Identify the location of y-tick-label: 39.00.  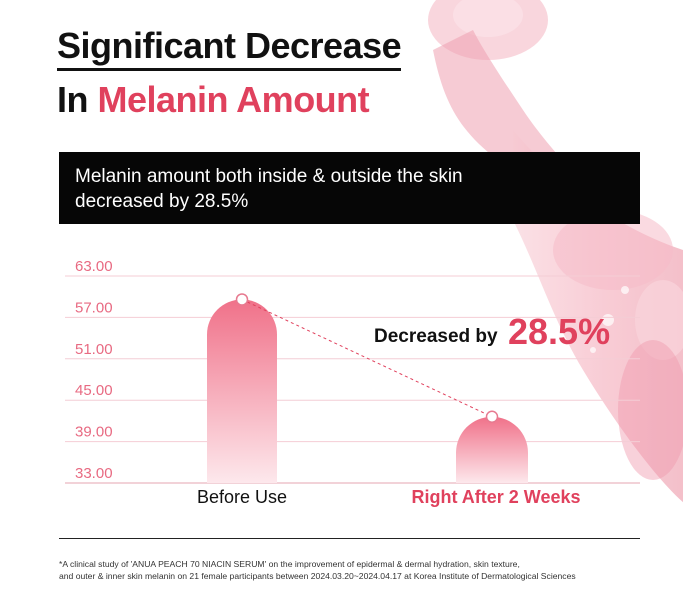
(94, 432).